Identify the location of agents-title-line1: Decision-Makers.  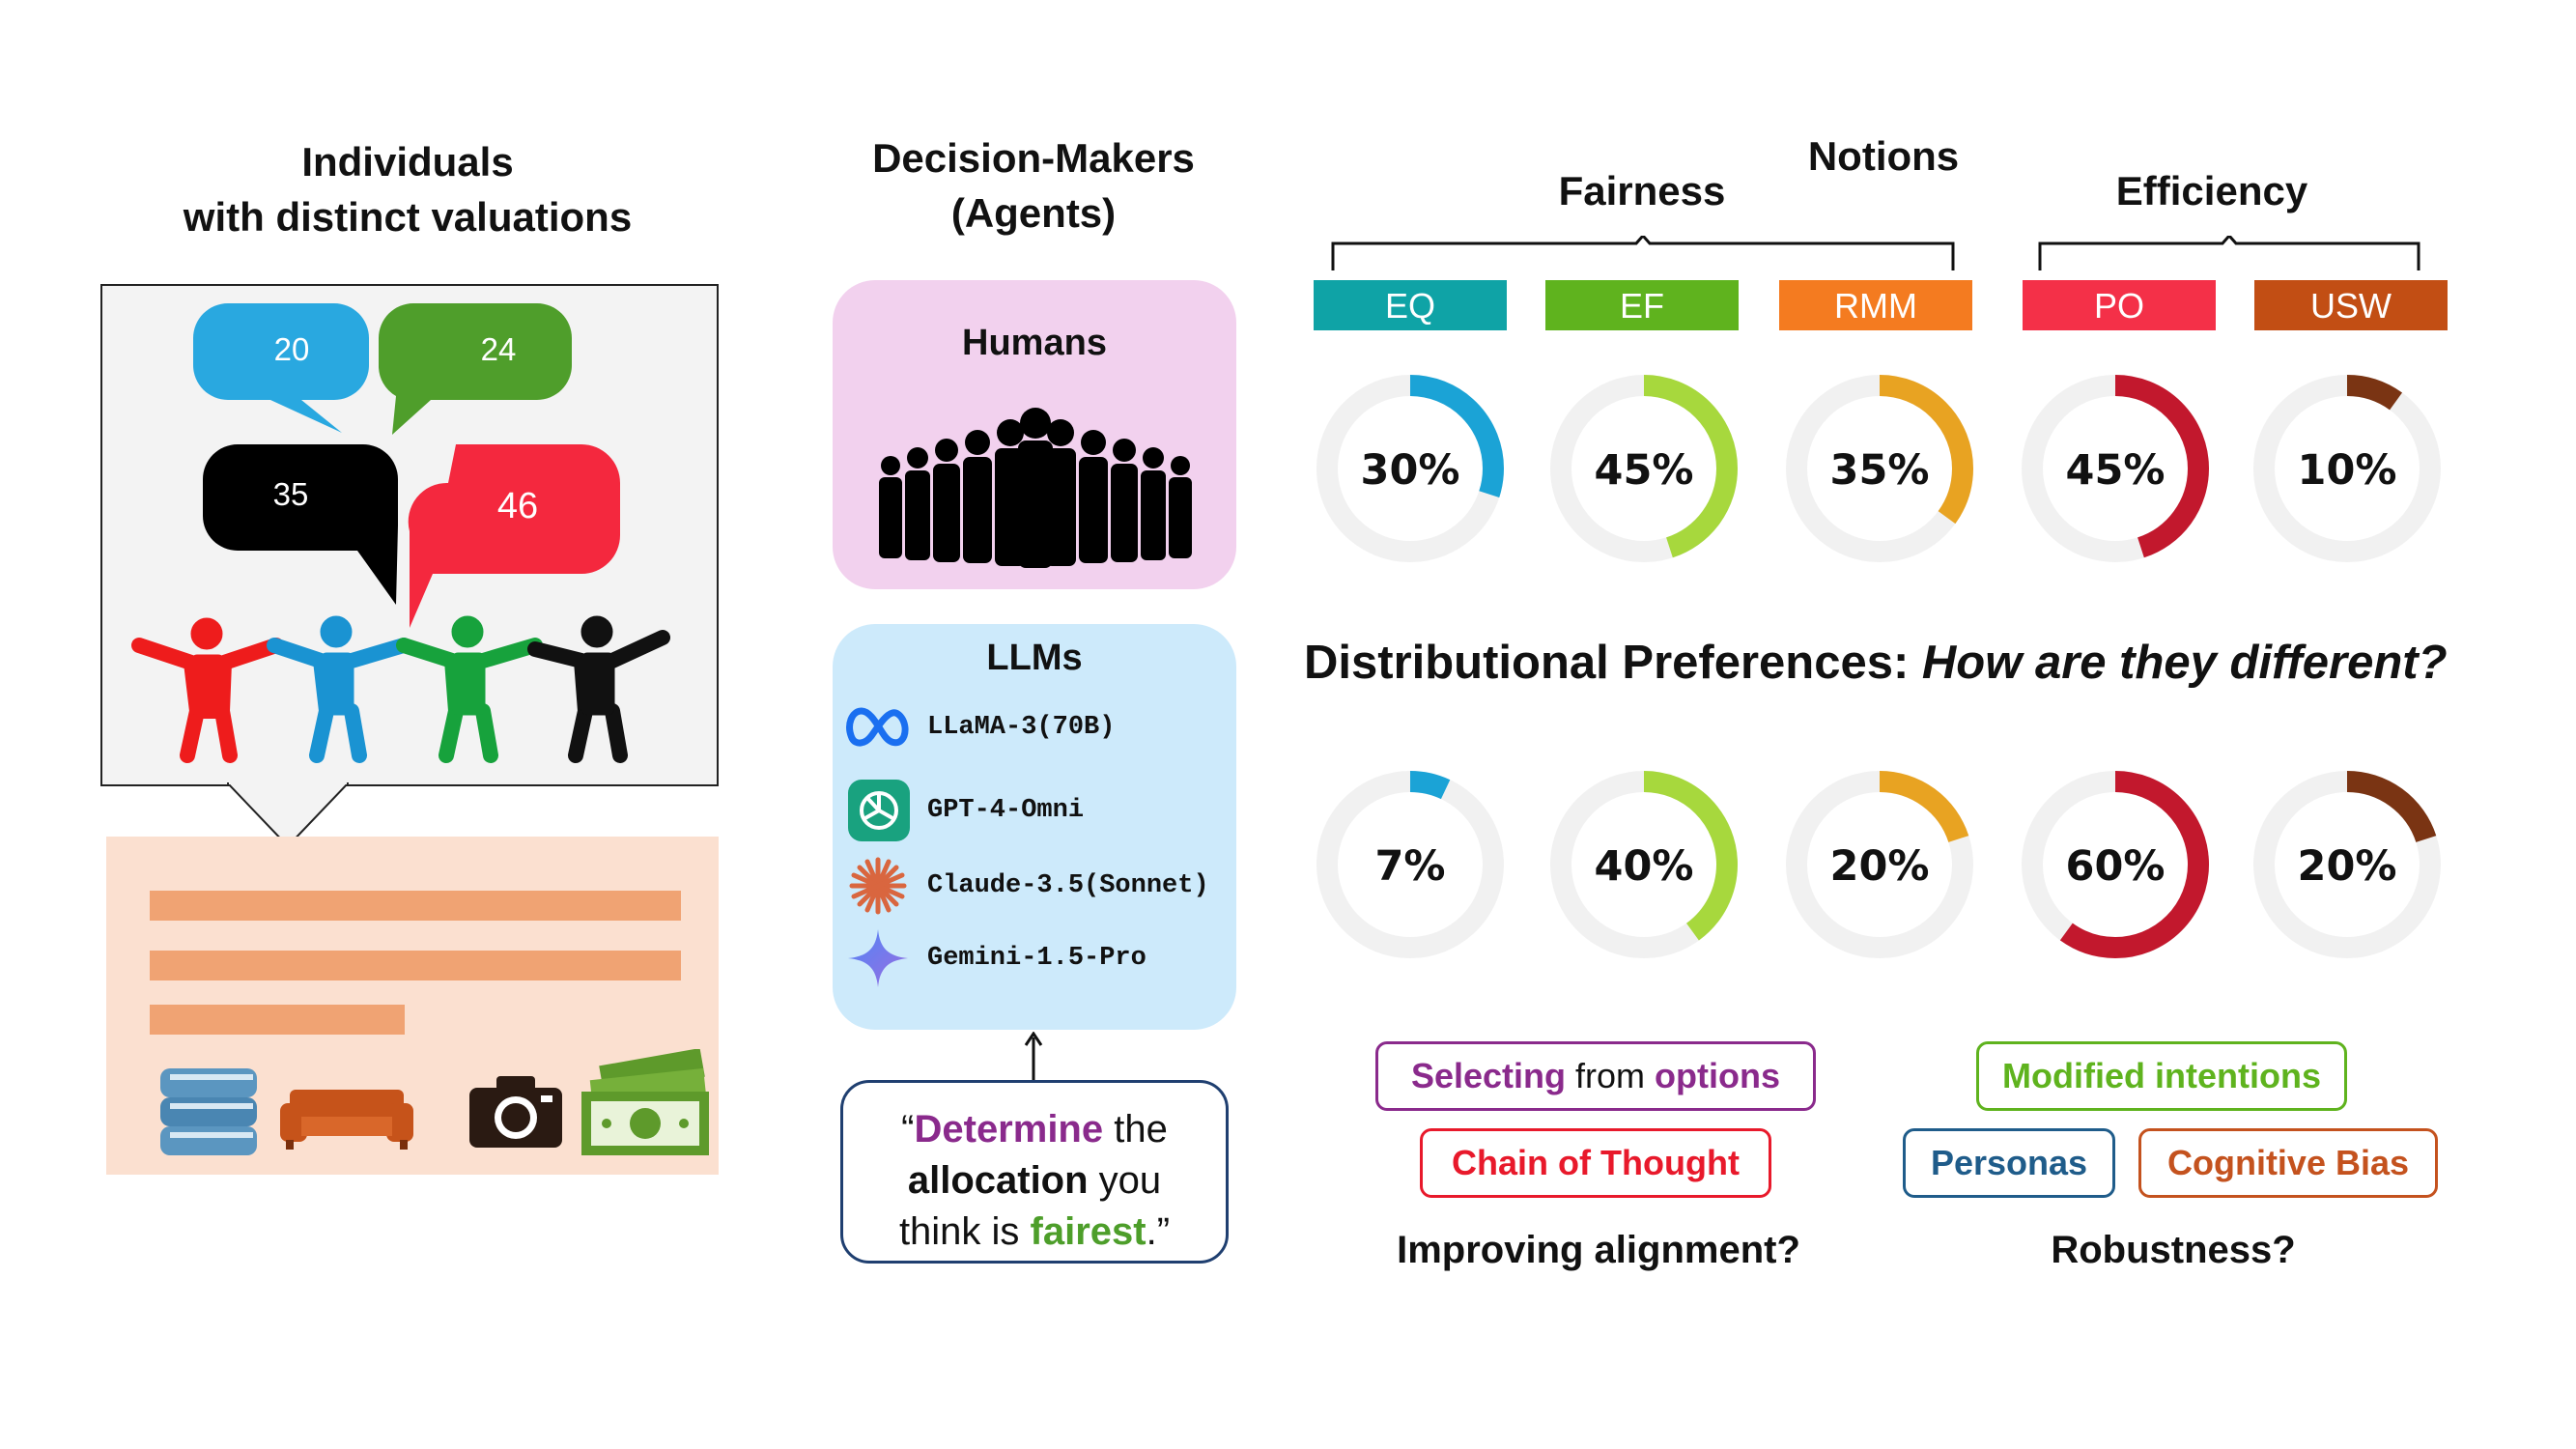
(1033, 158).